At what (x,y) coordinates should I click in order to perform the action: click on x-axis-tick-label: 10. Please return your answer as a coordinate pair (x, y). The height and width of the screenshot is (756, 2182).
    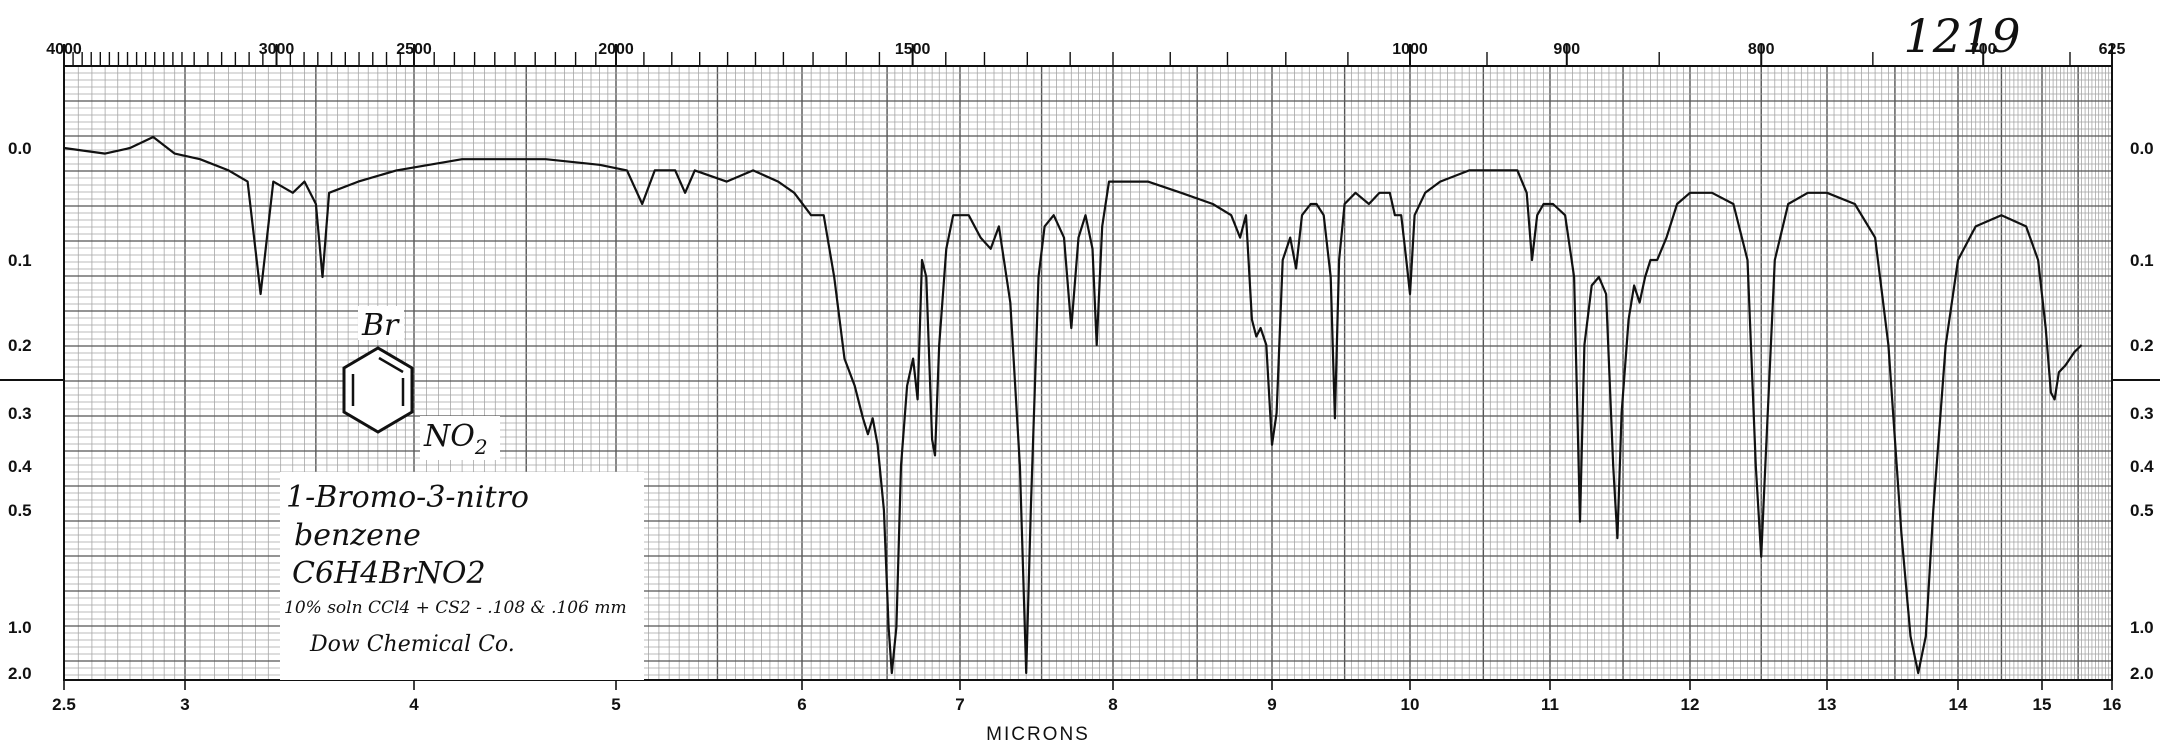
    Looking at the image, I should click on (1410, 704).